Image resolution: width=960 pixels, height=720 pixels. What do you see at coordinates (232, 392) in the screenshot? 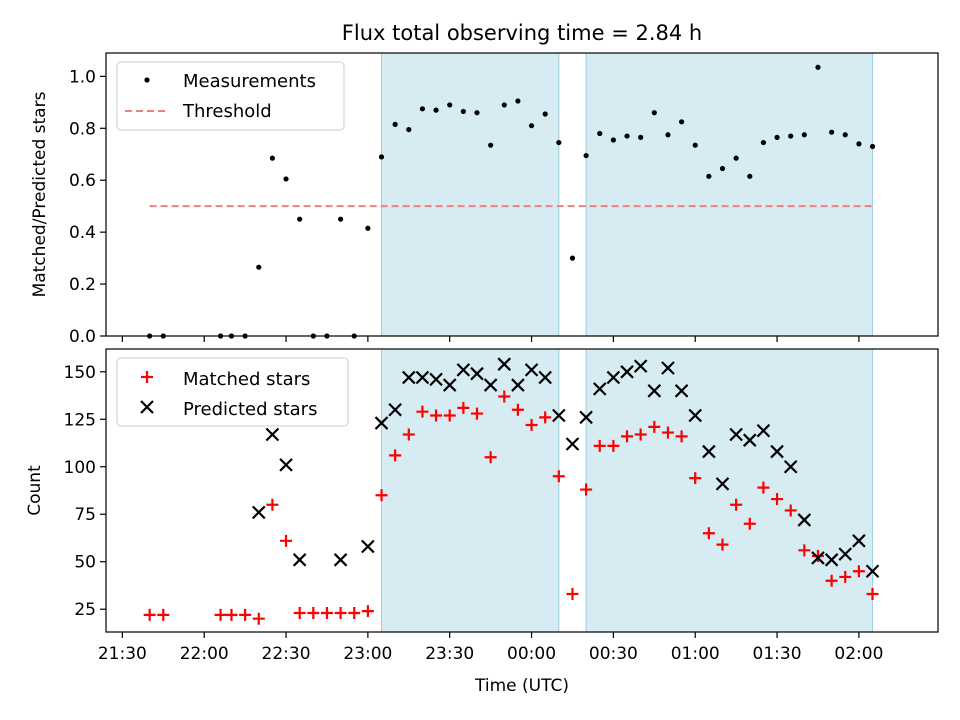
I see `bottom-legend-box` at bounding box center [232, 392].